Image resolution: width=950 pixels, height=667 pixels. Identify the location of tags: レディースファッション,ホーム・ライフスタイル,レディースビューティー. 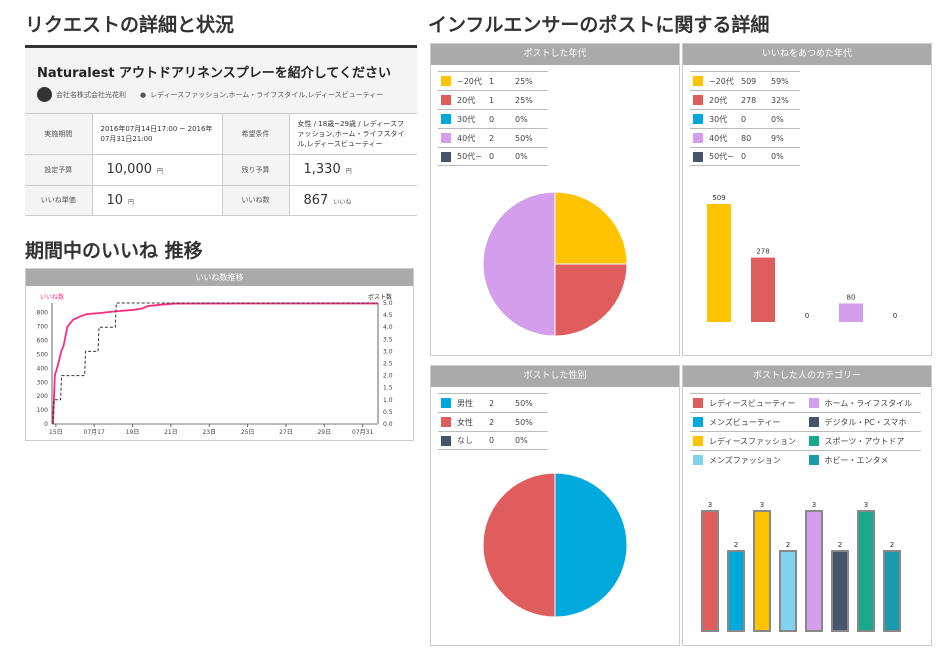
(267, 94).